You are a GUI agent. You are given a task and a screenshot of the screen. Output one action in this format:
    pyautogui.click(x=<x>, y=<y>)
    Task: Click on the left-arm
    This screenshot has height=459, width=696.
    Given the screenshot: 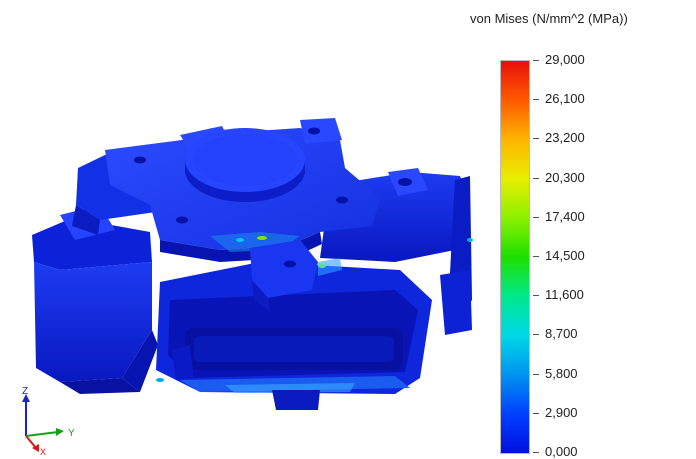 What is the action you would take?
    pyautogui.click(x=95, y=299)
    